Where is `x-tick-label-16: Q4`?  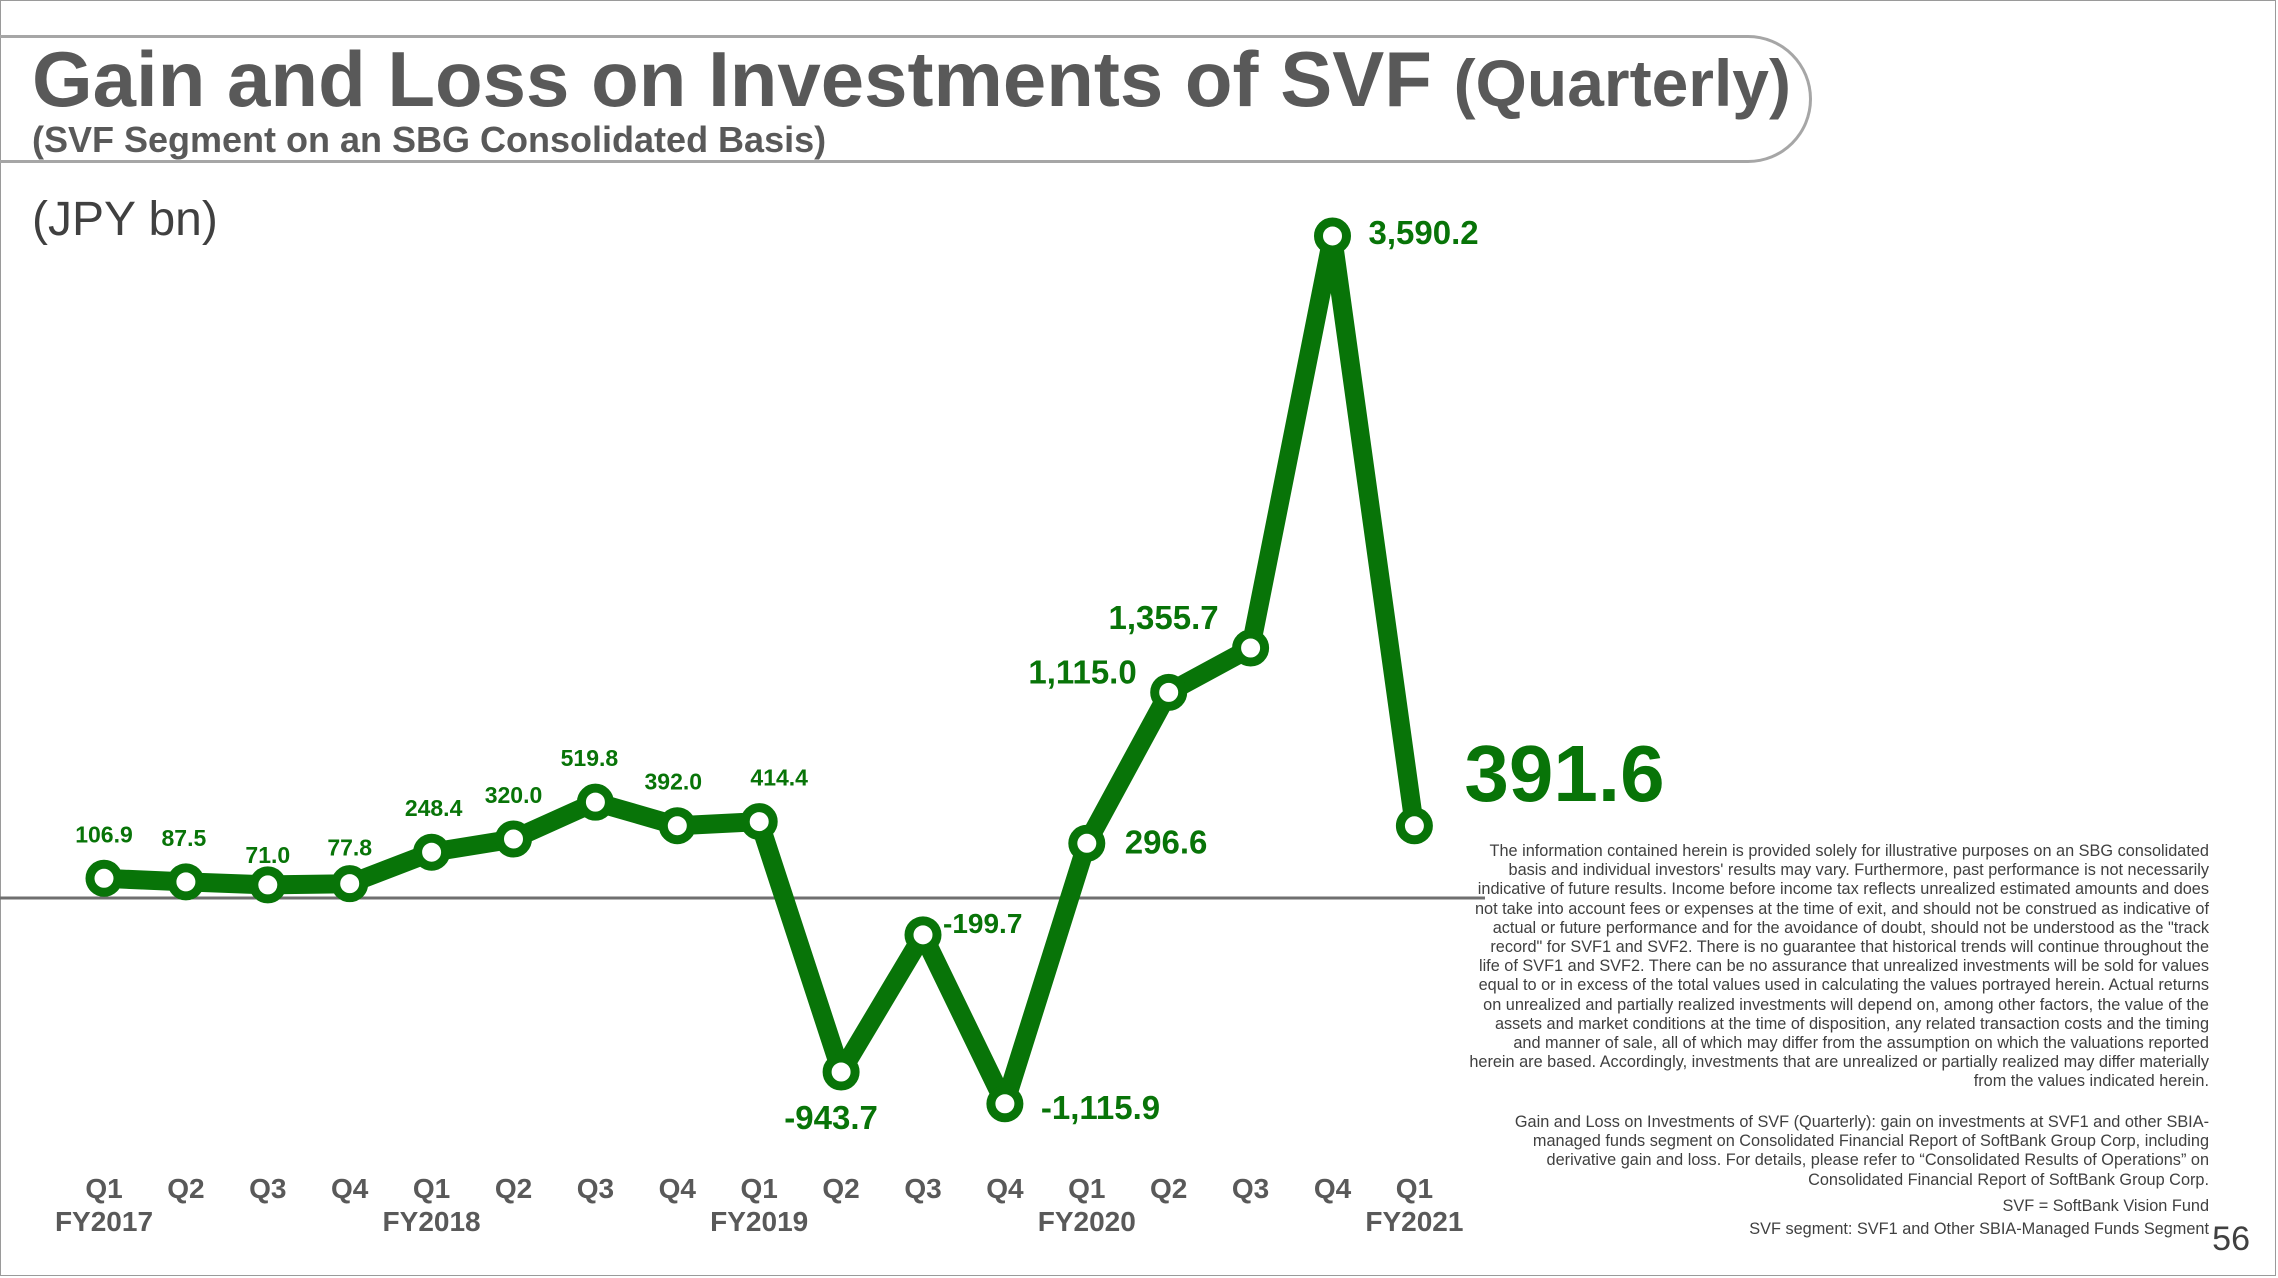 x-tick-label-16: Q4 is located at coordinates (1333, 1188).